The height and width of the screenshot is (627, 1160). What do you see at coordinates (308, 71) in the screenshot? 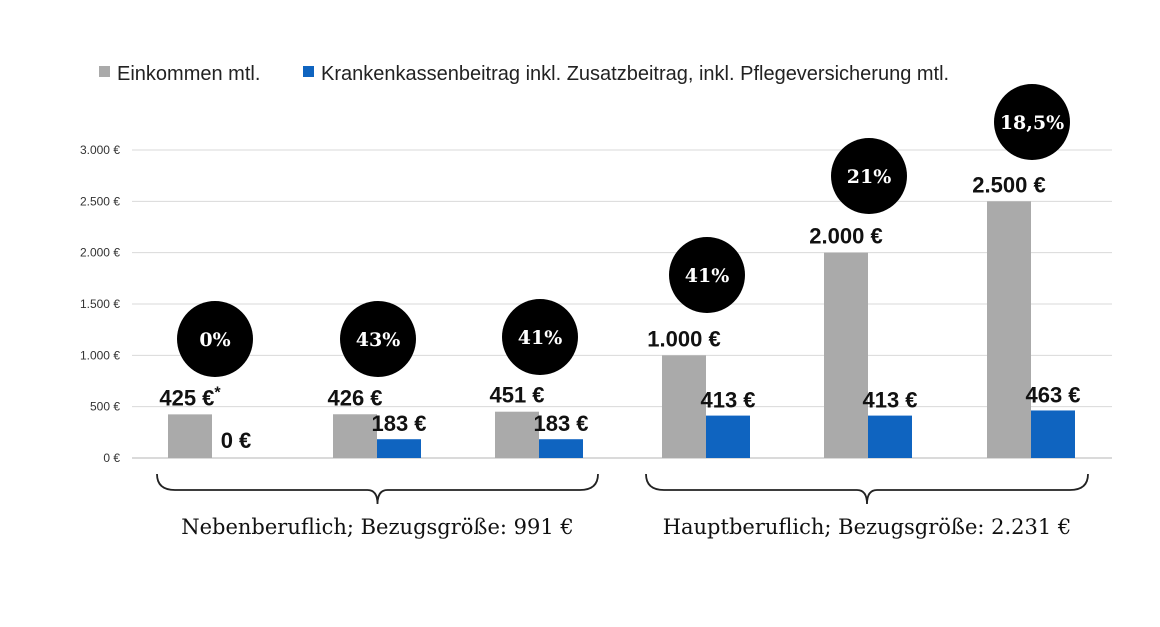
I see `legend-swatch-contribution` at bounding box center [308, 71].